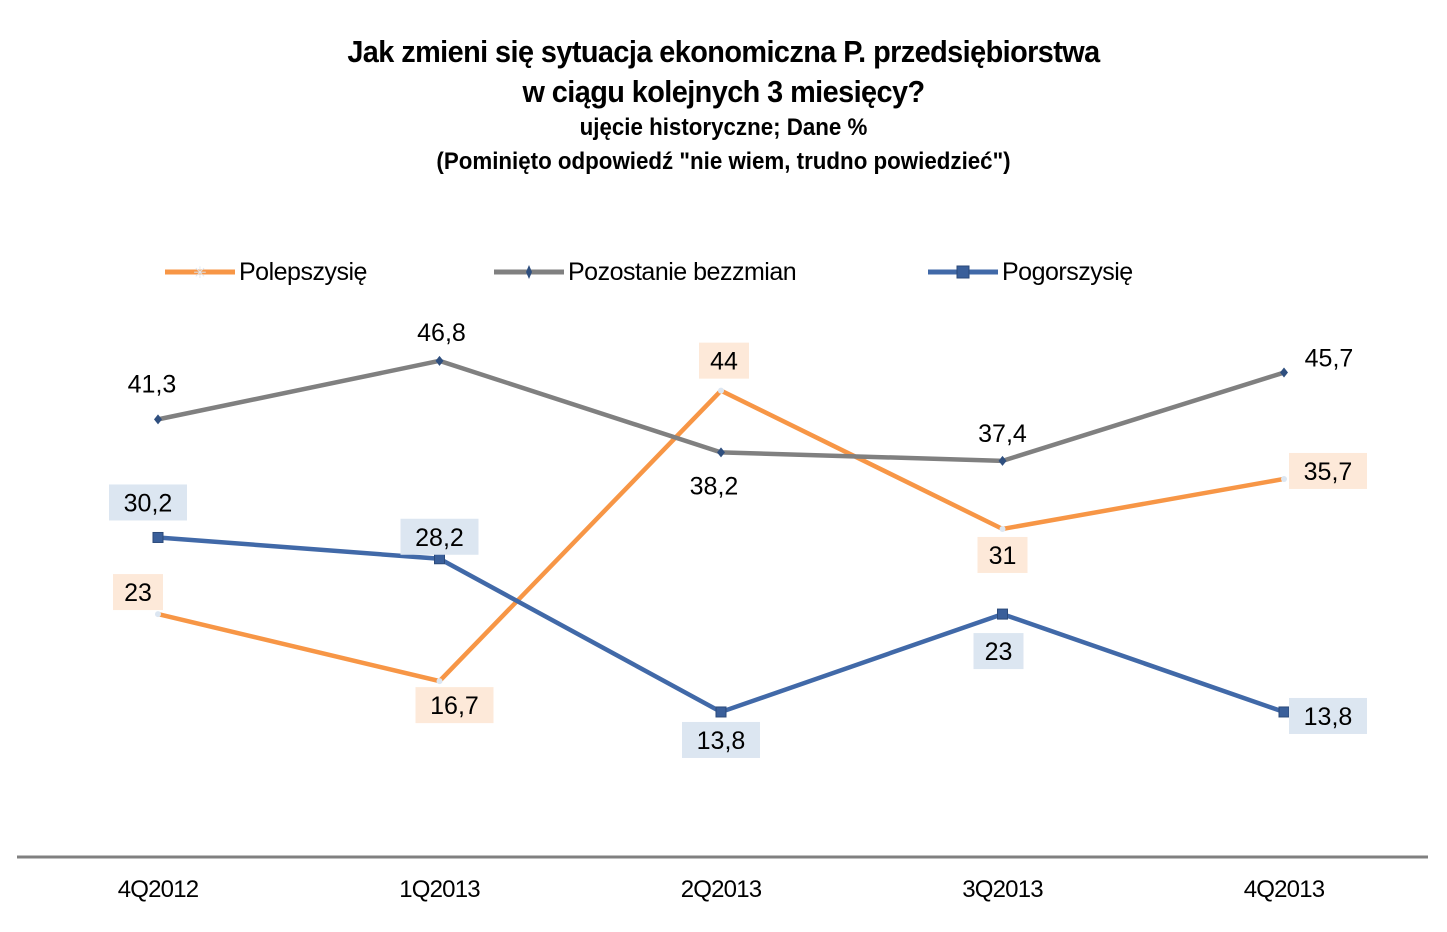 This screenshot has width=1447, height=932. I want to click on legend-line-gray-icon, so click(529, 272).